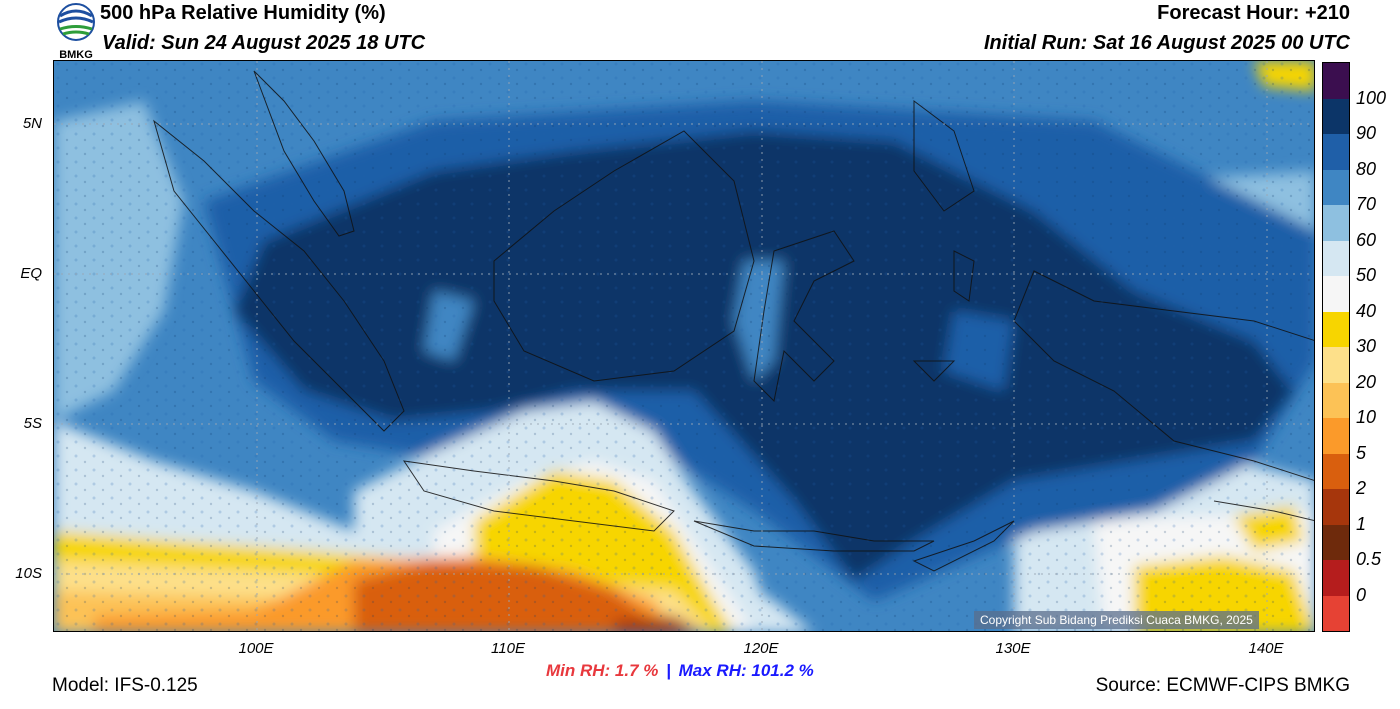  What do you see at coordinates (1366, 275) in the screenshot?
I see `colorbar-label: 50` at bounding box center [1366, 275].